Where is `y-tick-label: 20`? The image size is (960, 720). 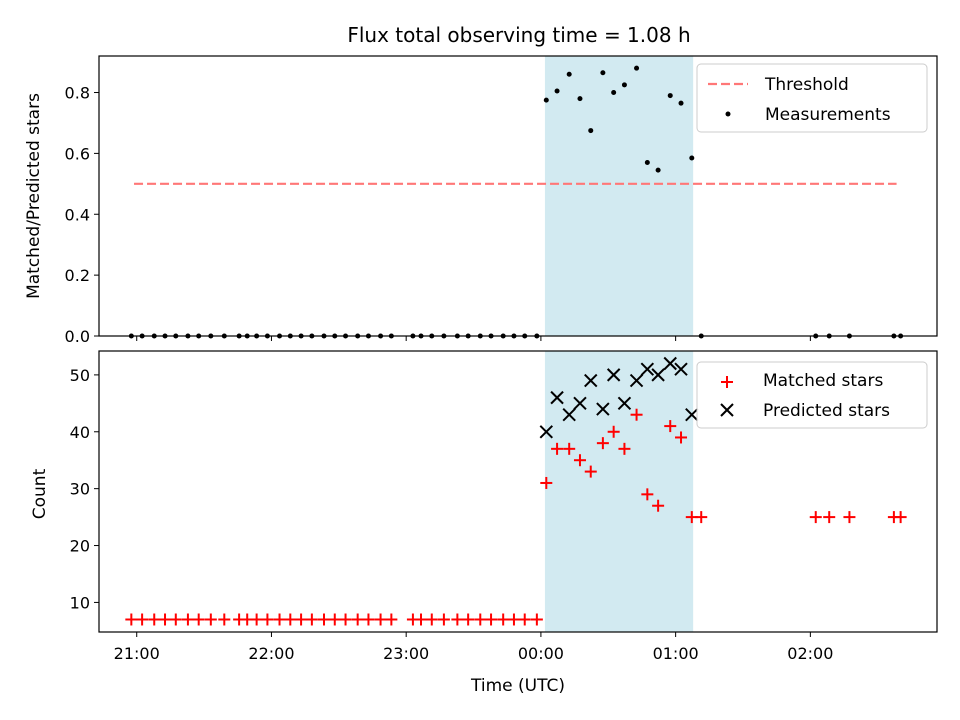
y-tick-label: 20 is located at coordinates (80, 546).